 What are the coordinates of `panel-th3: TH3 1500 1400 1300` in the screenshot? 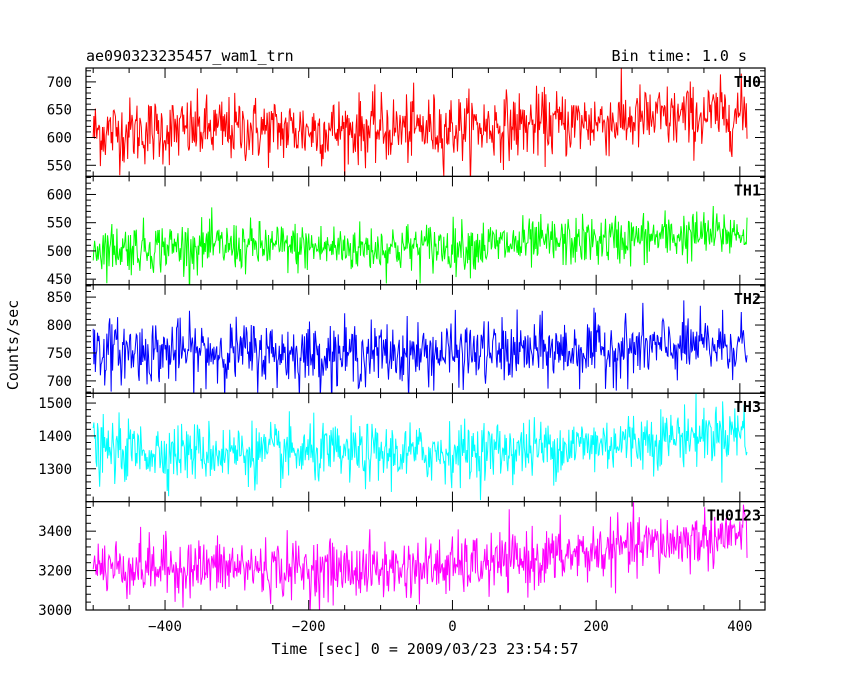 It's located at (402, 447).